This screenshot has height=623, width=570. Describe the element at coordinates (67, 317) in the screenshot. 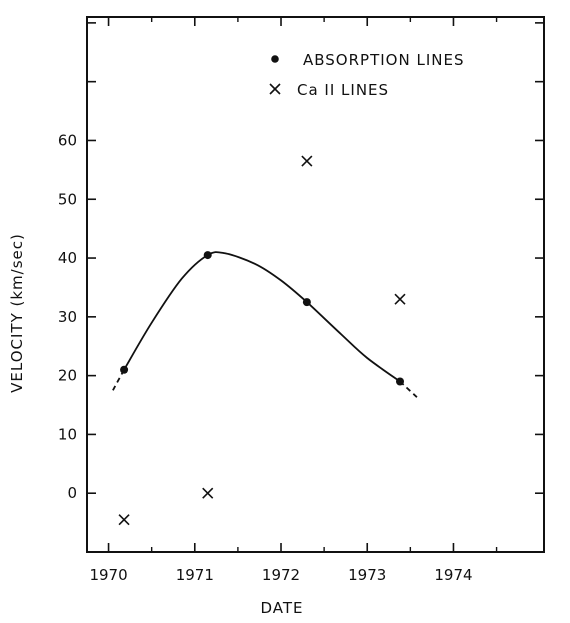

I see `y-tick-label: 30` at that location.